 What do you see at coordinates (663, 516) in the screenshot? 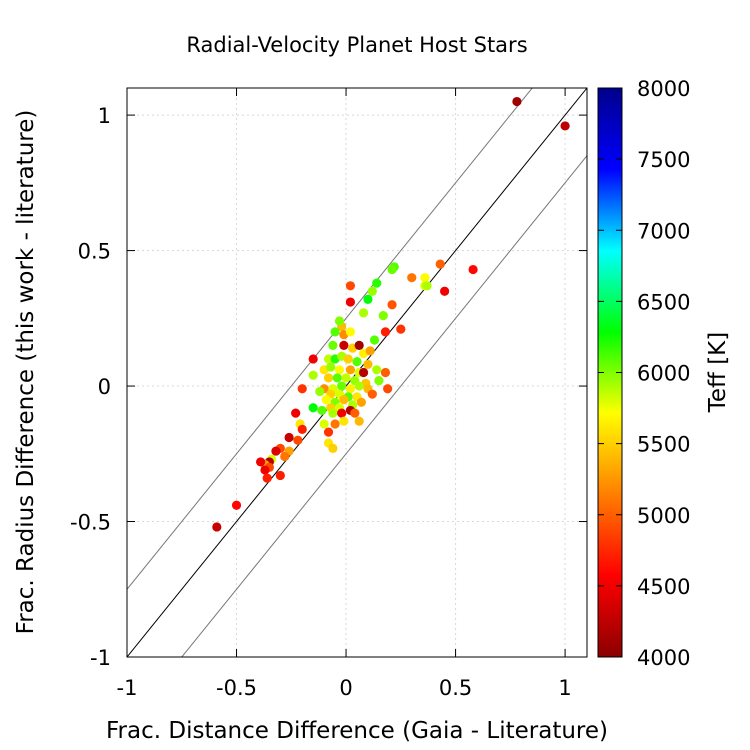
I see `colorbar-tick-label: 5000` at bounding box center [663, 516].